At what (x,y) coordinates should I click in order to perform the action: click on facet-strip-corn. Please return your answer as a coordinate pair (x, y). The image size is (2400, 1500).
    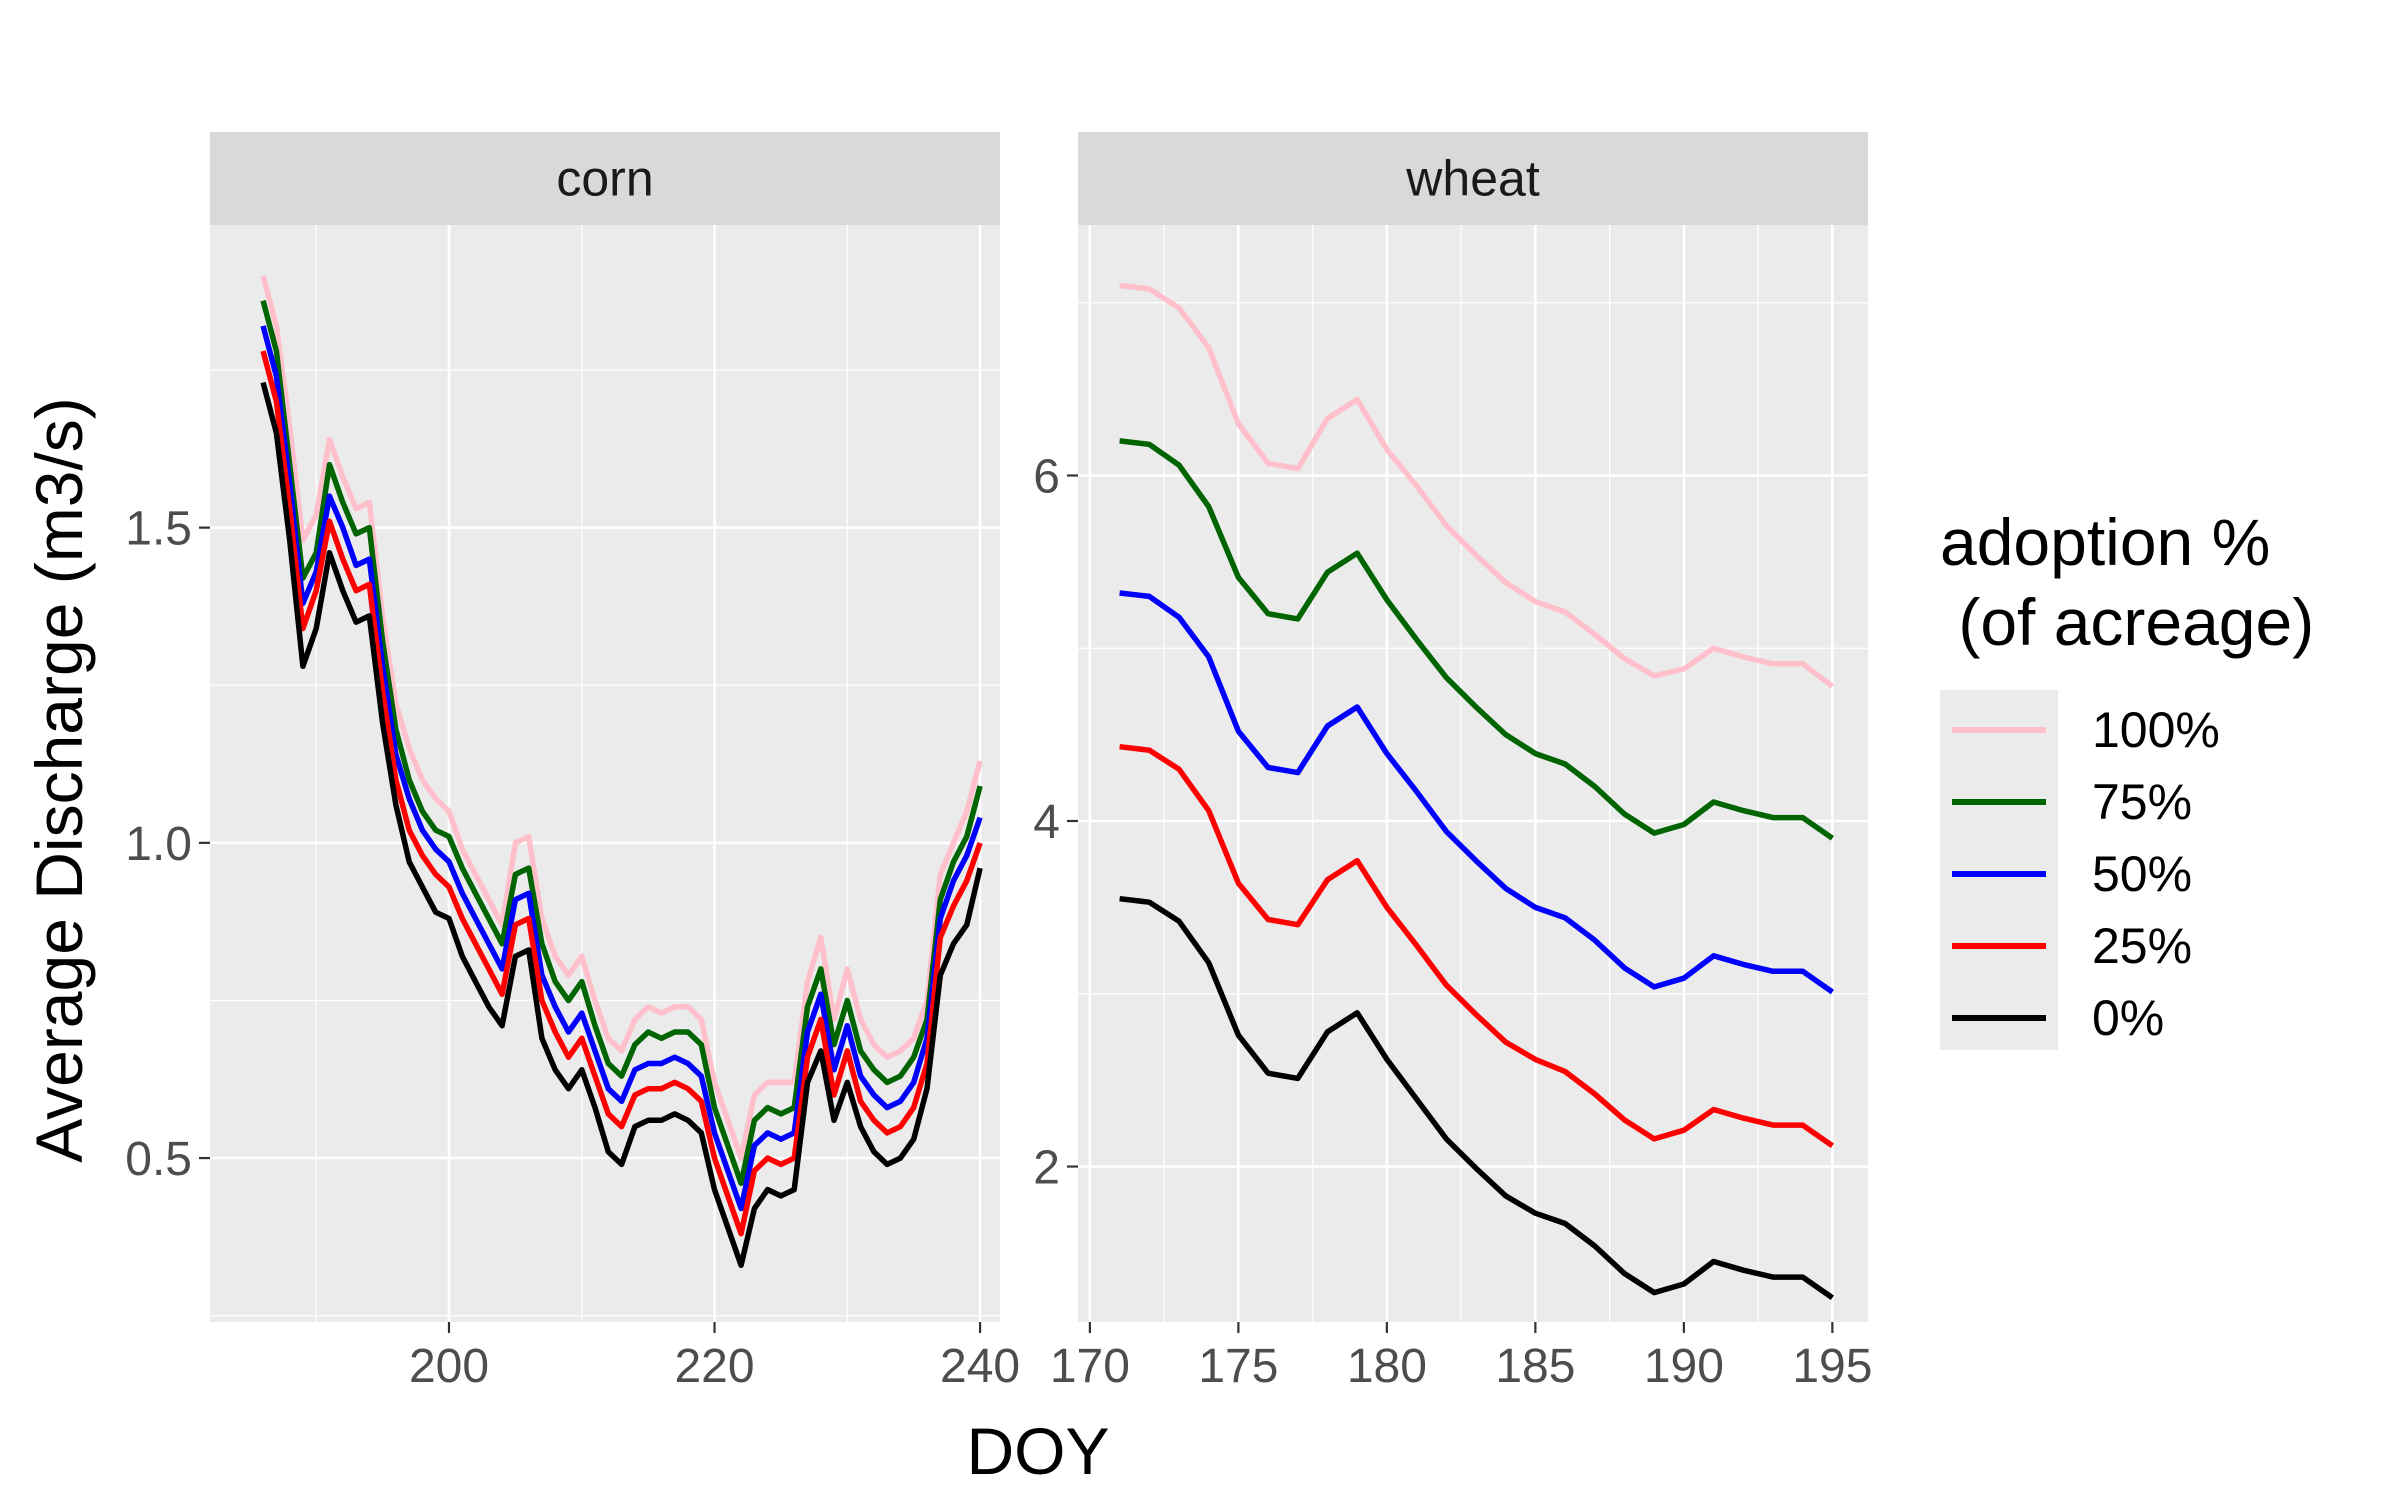
    Looking at the image, I should click on (605, 178).